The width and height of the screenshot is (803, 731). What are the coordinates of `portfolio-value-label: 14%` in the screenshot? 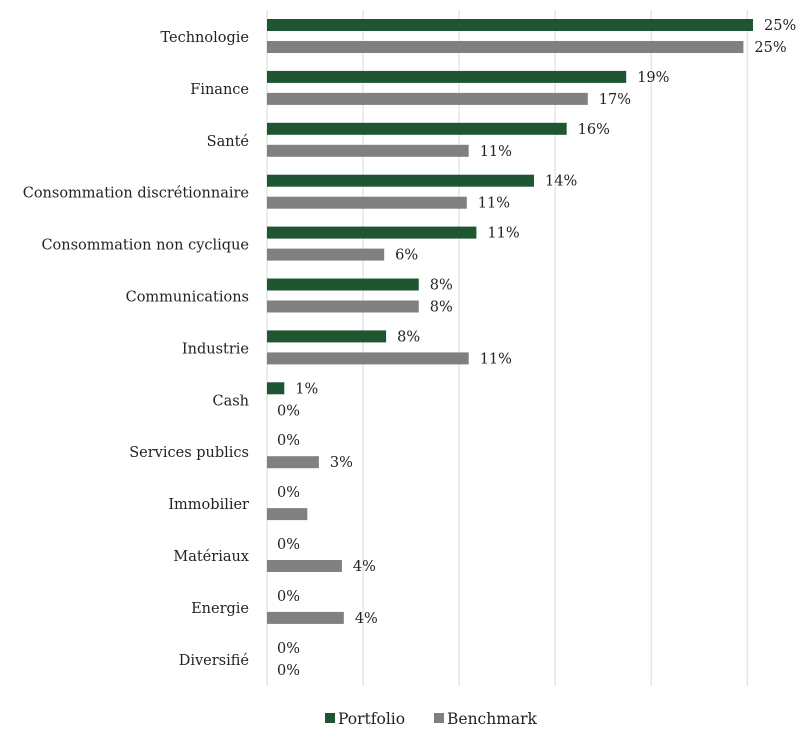 It's located at (561, 182).